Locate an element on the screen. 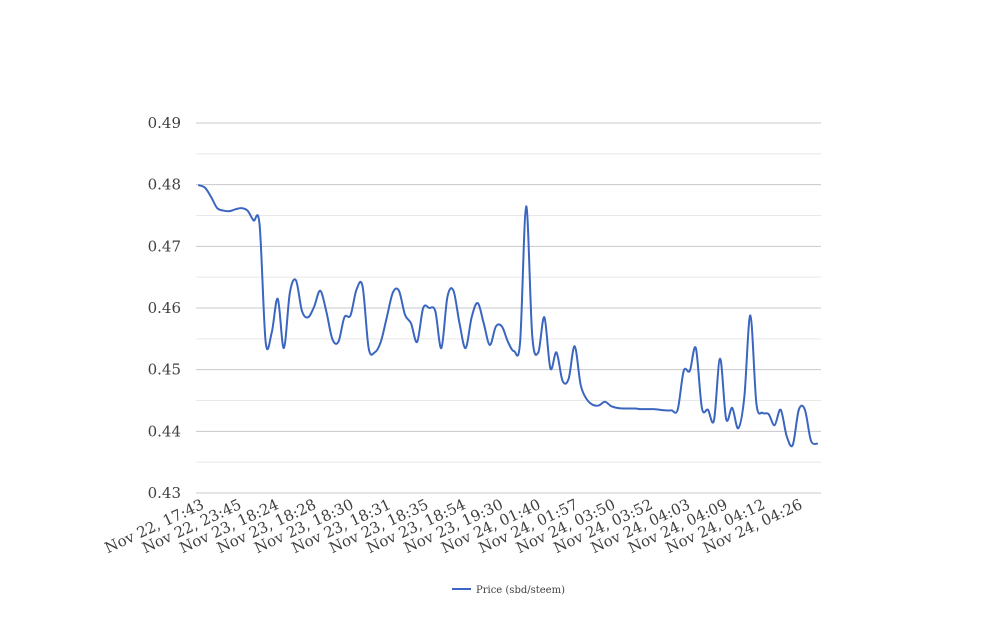 The width and height of the screenshot is (1008, 621). y-tick-label: 0.46 is located at coordinates (164, 308).